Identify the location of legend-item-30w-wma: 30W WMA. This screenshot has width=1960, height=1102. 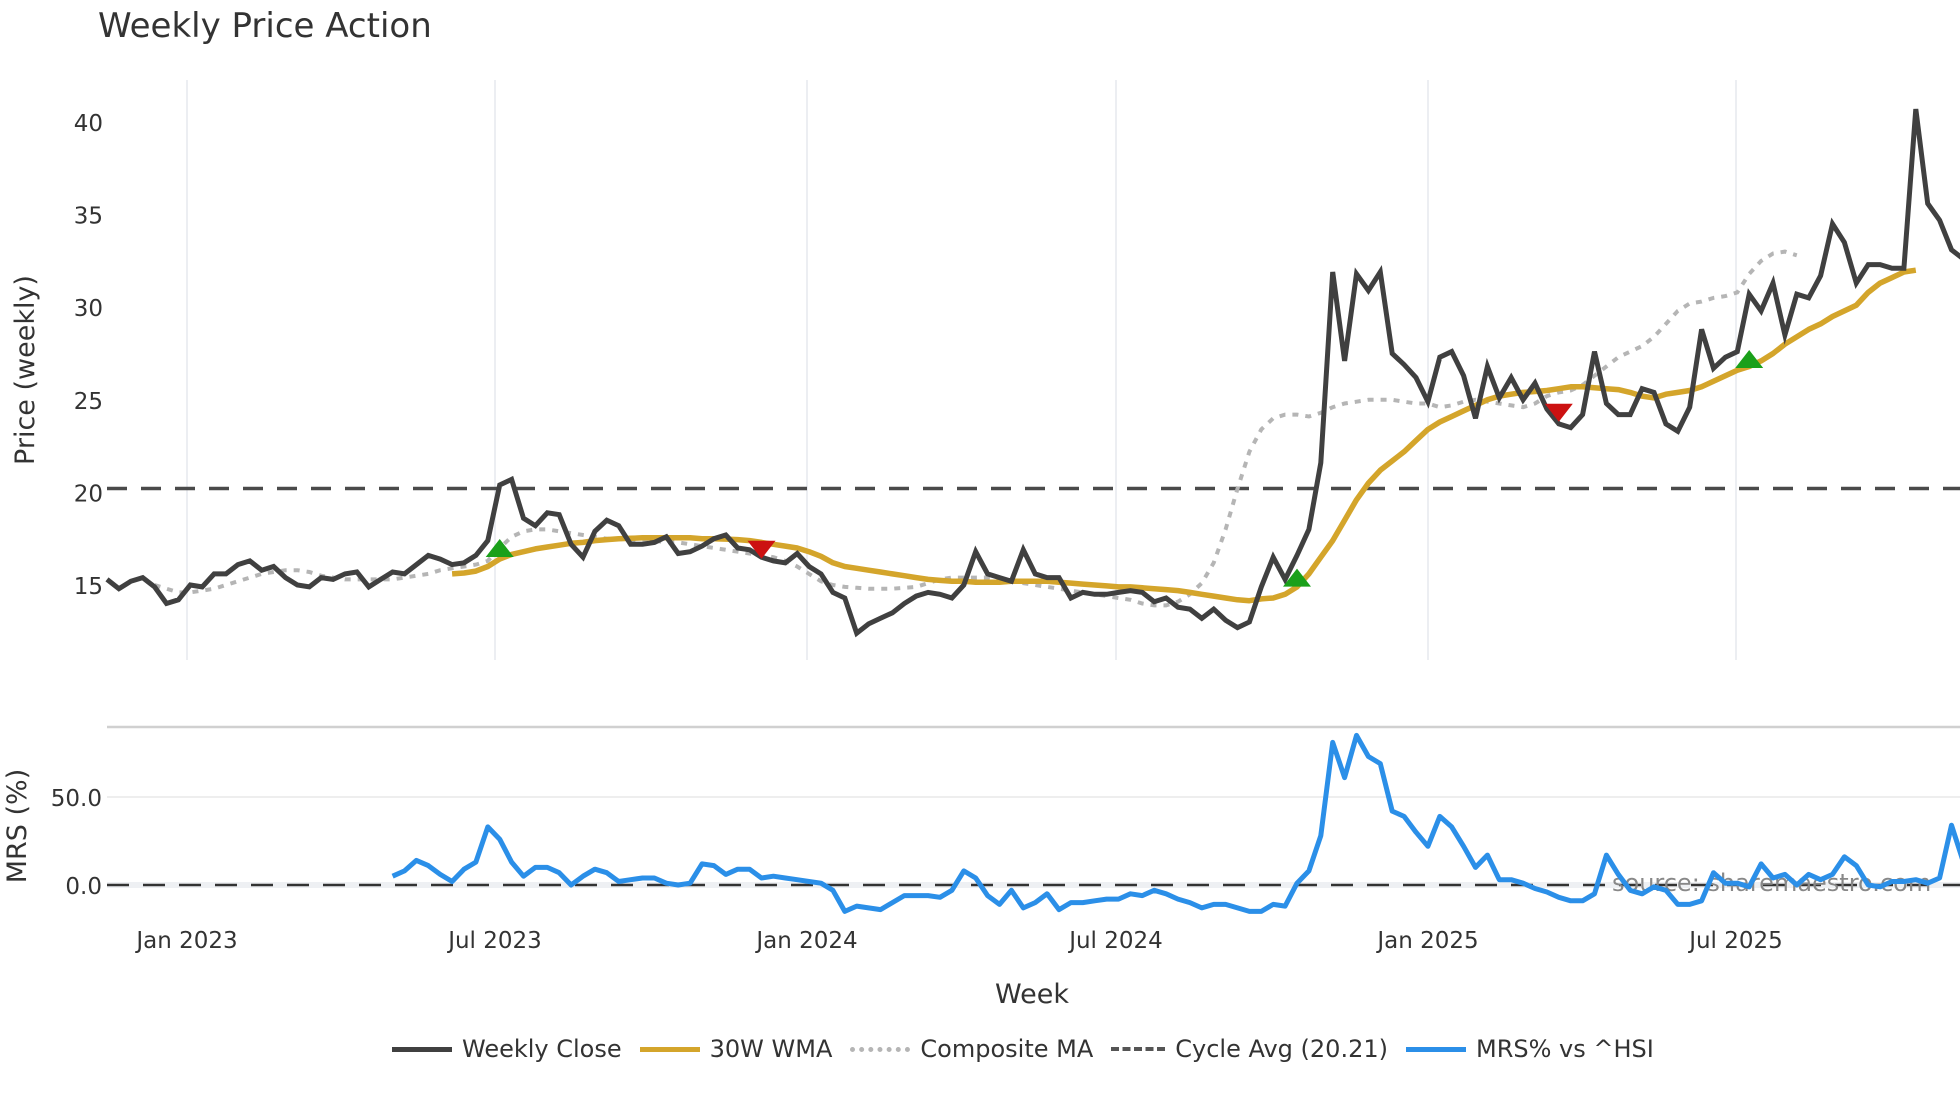
(736, 1049).